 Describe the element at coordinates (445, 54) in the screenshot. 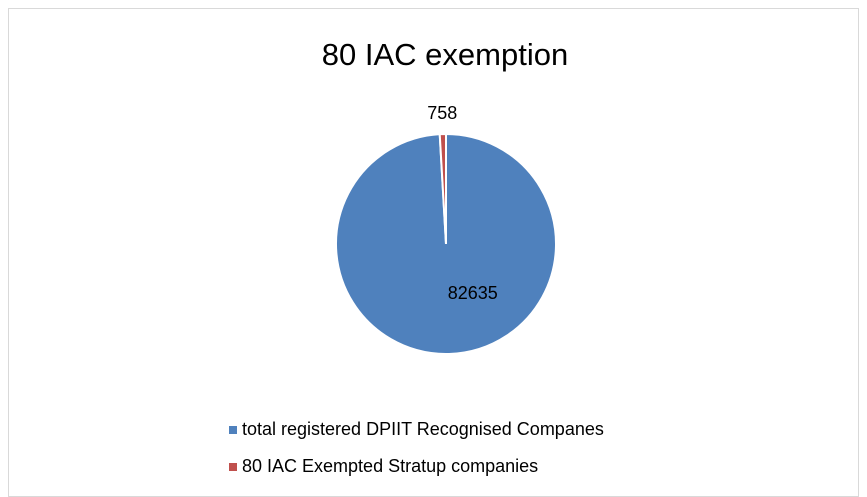

I see `chart-title: 80 IAC exemption` at that location.